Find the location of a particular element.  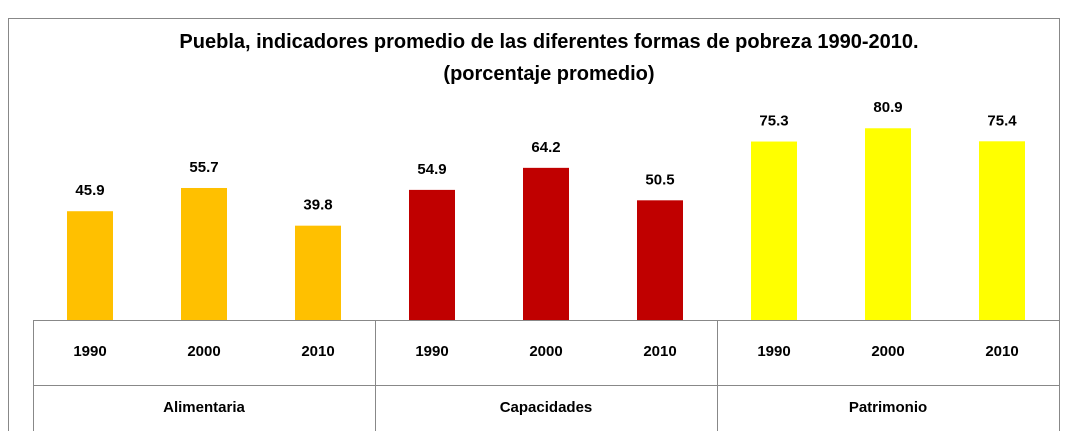

value-label: 45.9 is located at coordinates (89, 190).